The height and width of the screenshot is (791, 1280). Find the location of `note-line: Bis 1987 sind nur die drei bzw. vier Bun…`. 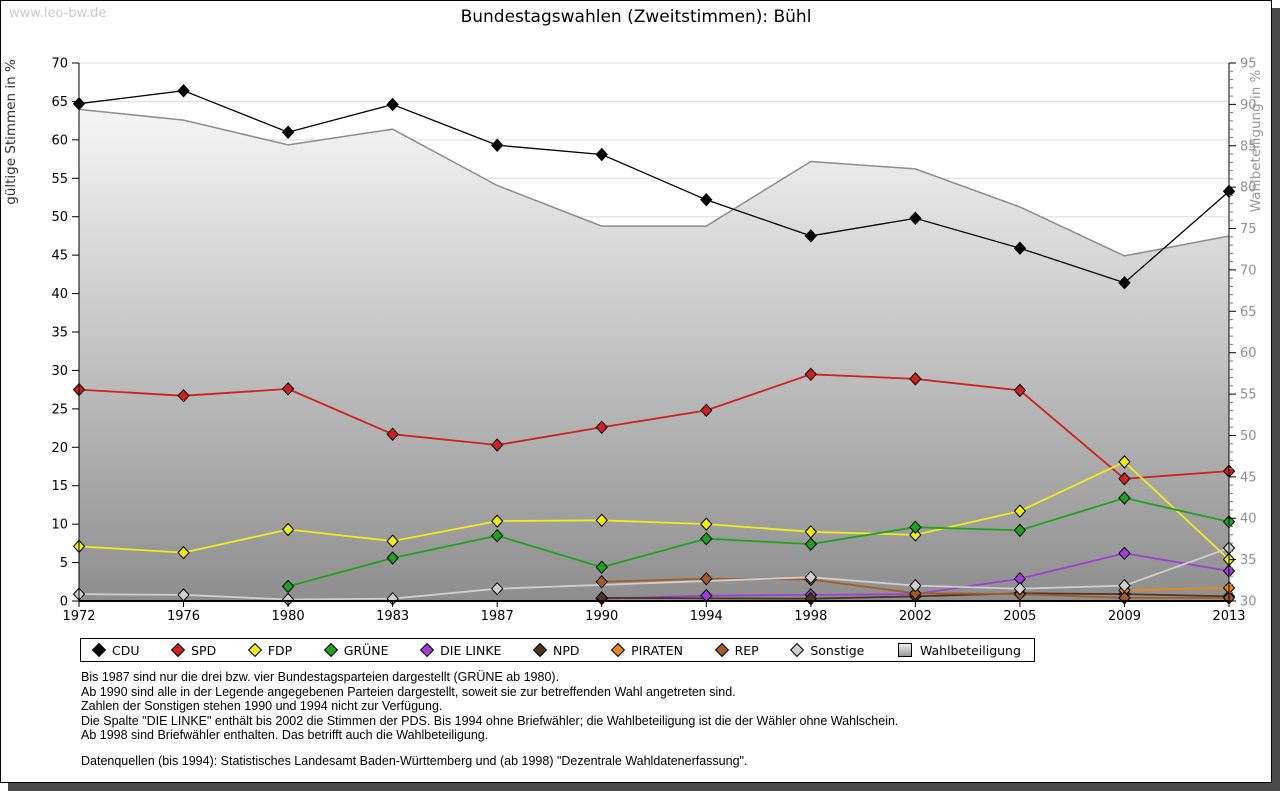

note-line: Bis 1987 sind nur die drei bzw. vier Bun… is located at coordinates (320, 677).